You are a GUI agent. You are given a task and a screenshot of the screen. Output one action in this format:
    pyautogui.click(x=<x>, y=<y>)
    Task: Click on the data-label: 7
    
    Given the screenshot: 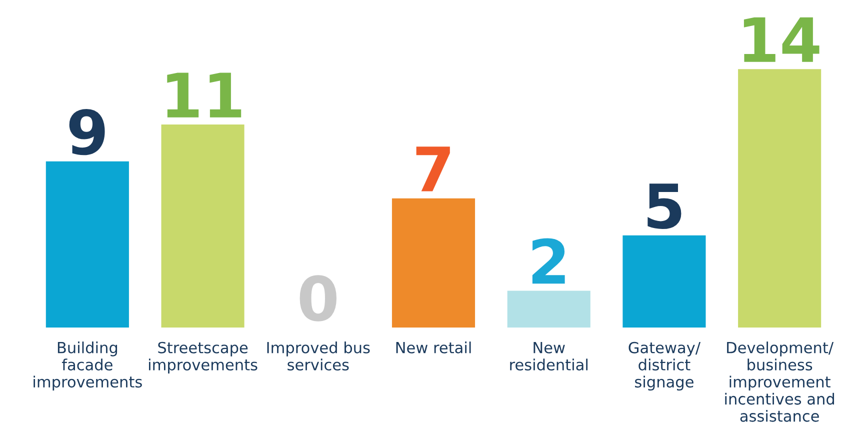 What is the action you would take?
    pyautogui.click(x=433, y=169)
    